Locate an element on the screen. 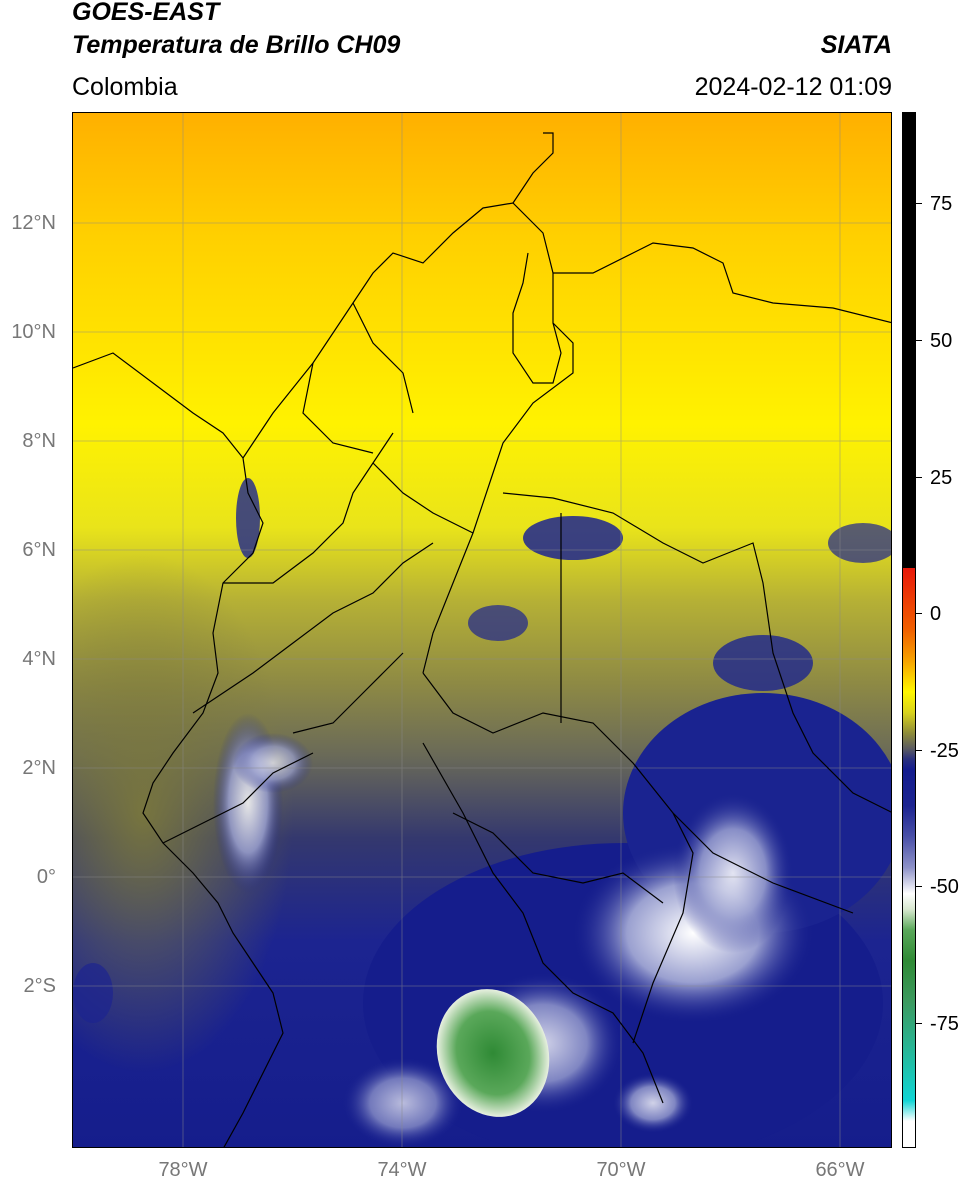 This screenshot has width=966, height=1190. lon-label-78w: 78°W is located at coordinates (183, 1170).